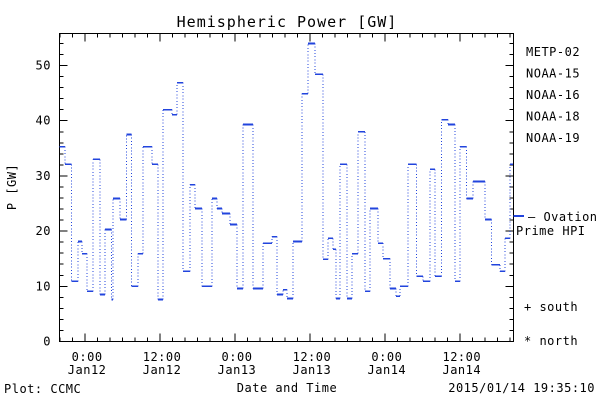 This screenshot has width=600, height=400. I want to click on timestamp-label: 2015/01/14 19:35:10, so click(521, 388).